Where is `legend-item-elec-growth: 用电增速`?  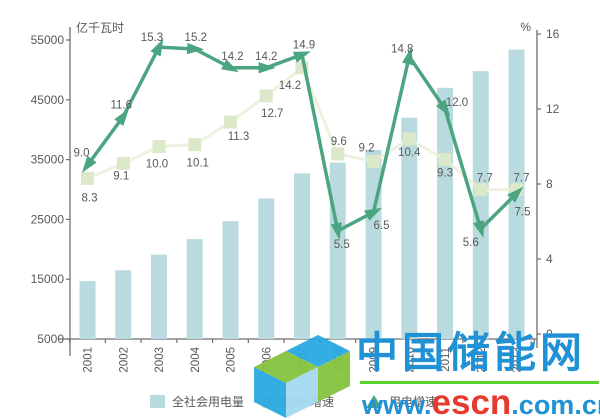 legend-item-elec-growth: 用电增速 is located at coordinates (401, 401).